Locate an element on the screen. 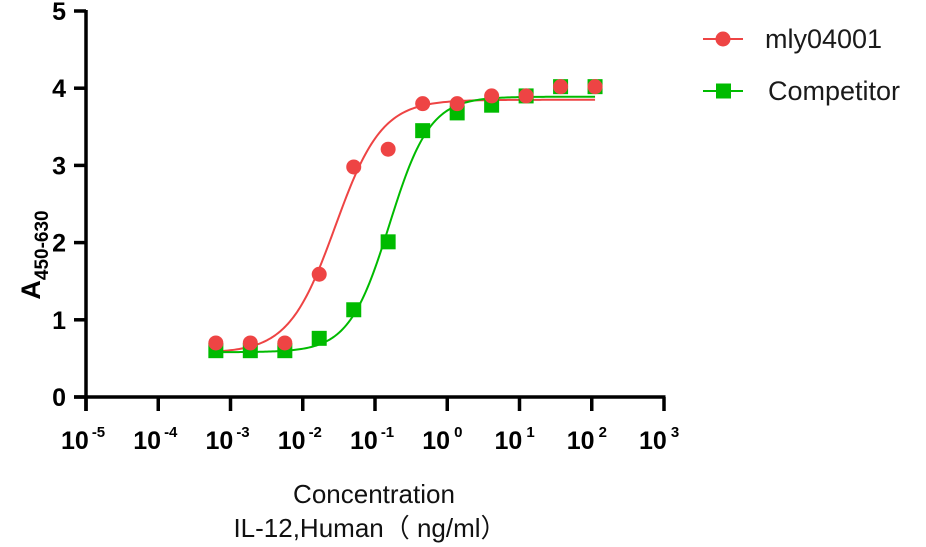 Image resolution: width=926 pixels, height=547 pixels. y-tick-label: 0 is located at coordinates (59, 398).